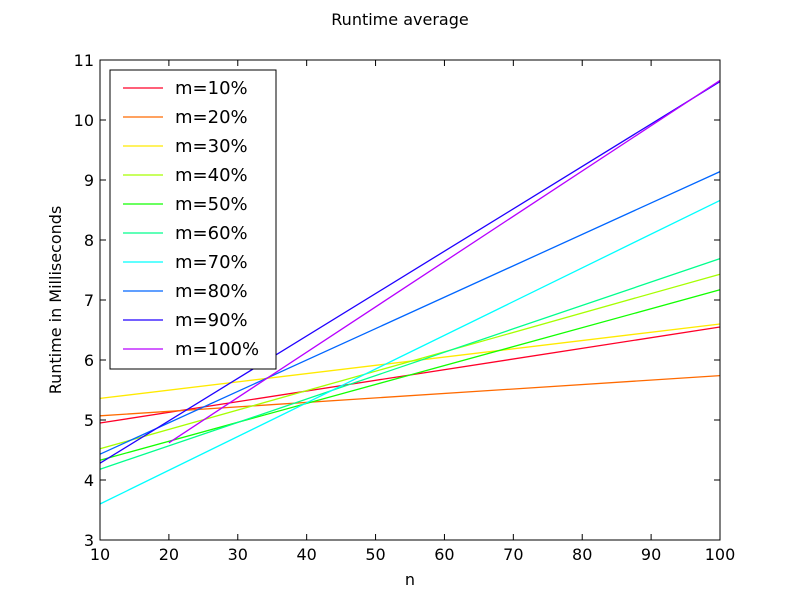  Describe the element at coordinates (89, 180) in the screenshot. I see `y-tick-label: 9` at that location.